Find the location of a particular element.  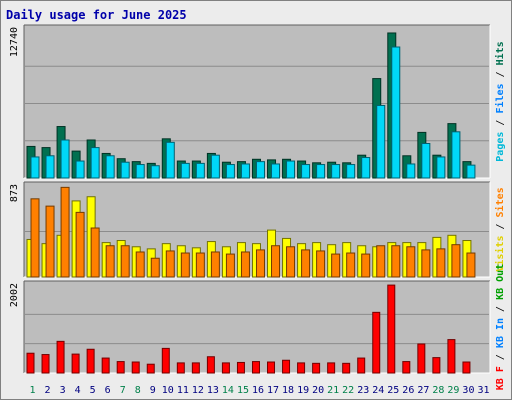

legend-entry: Pages is located at coordinates (500, 147).